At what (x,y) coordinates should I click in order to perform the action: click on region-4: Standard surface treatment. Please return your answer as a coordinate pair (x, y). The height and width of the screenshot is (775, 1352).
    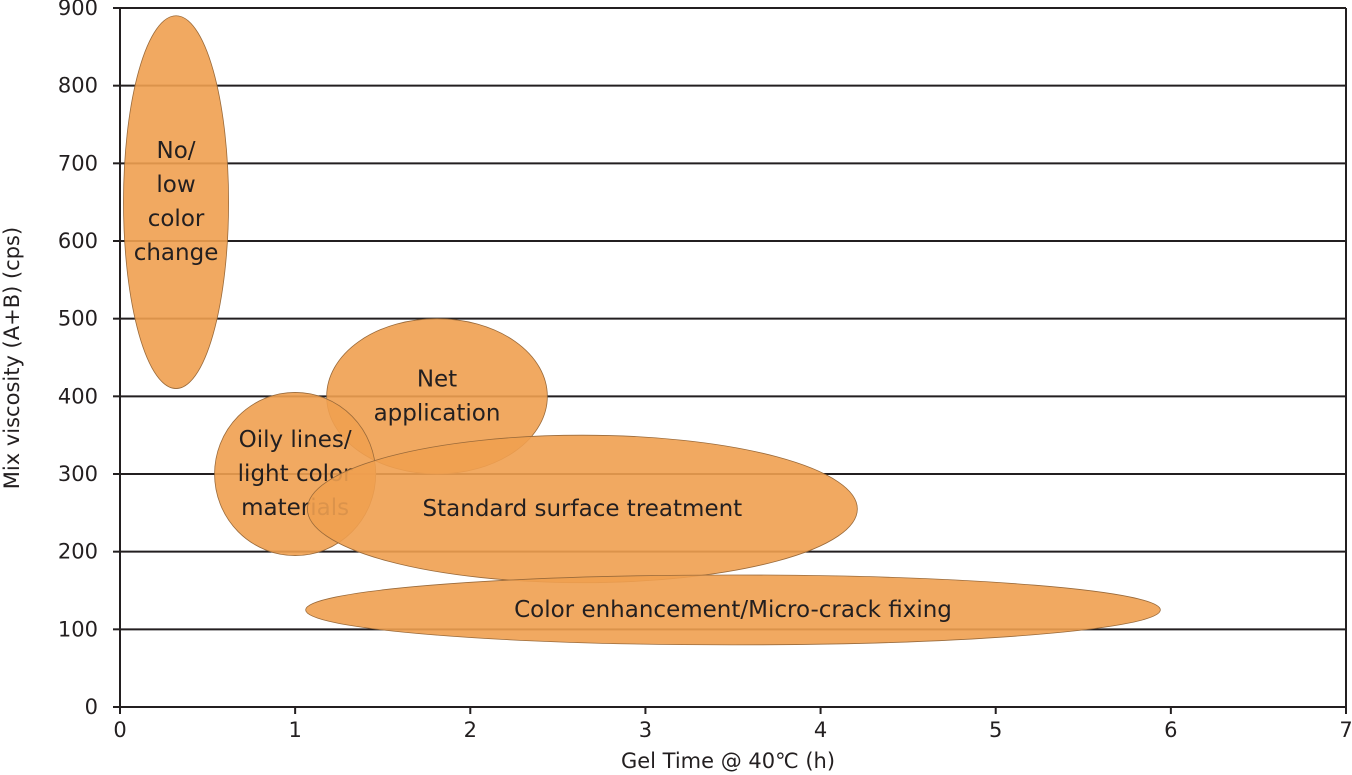
    Looking at the image, I should click on (582, 509).